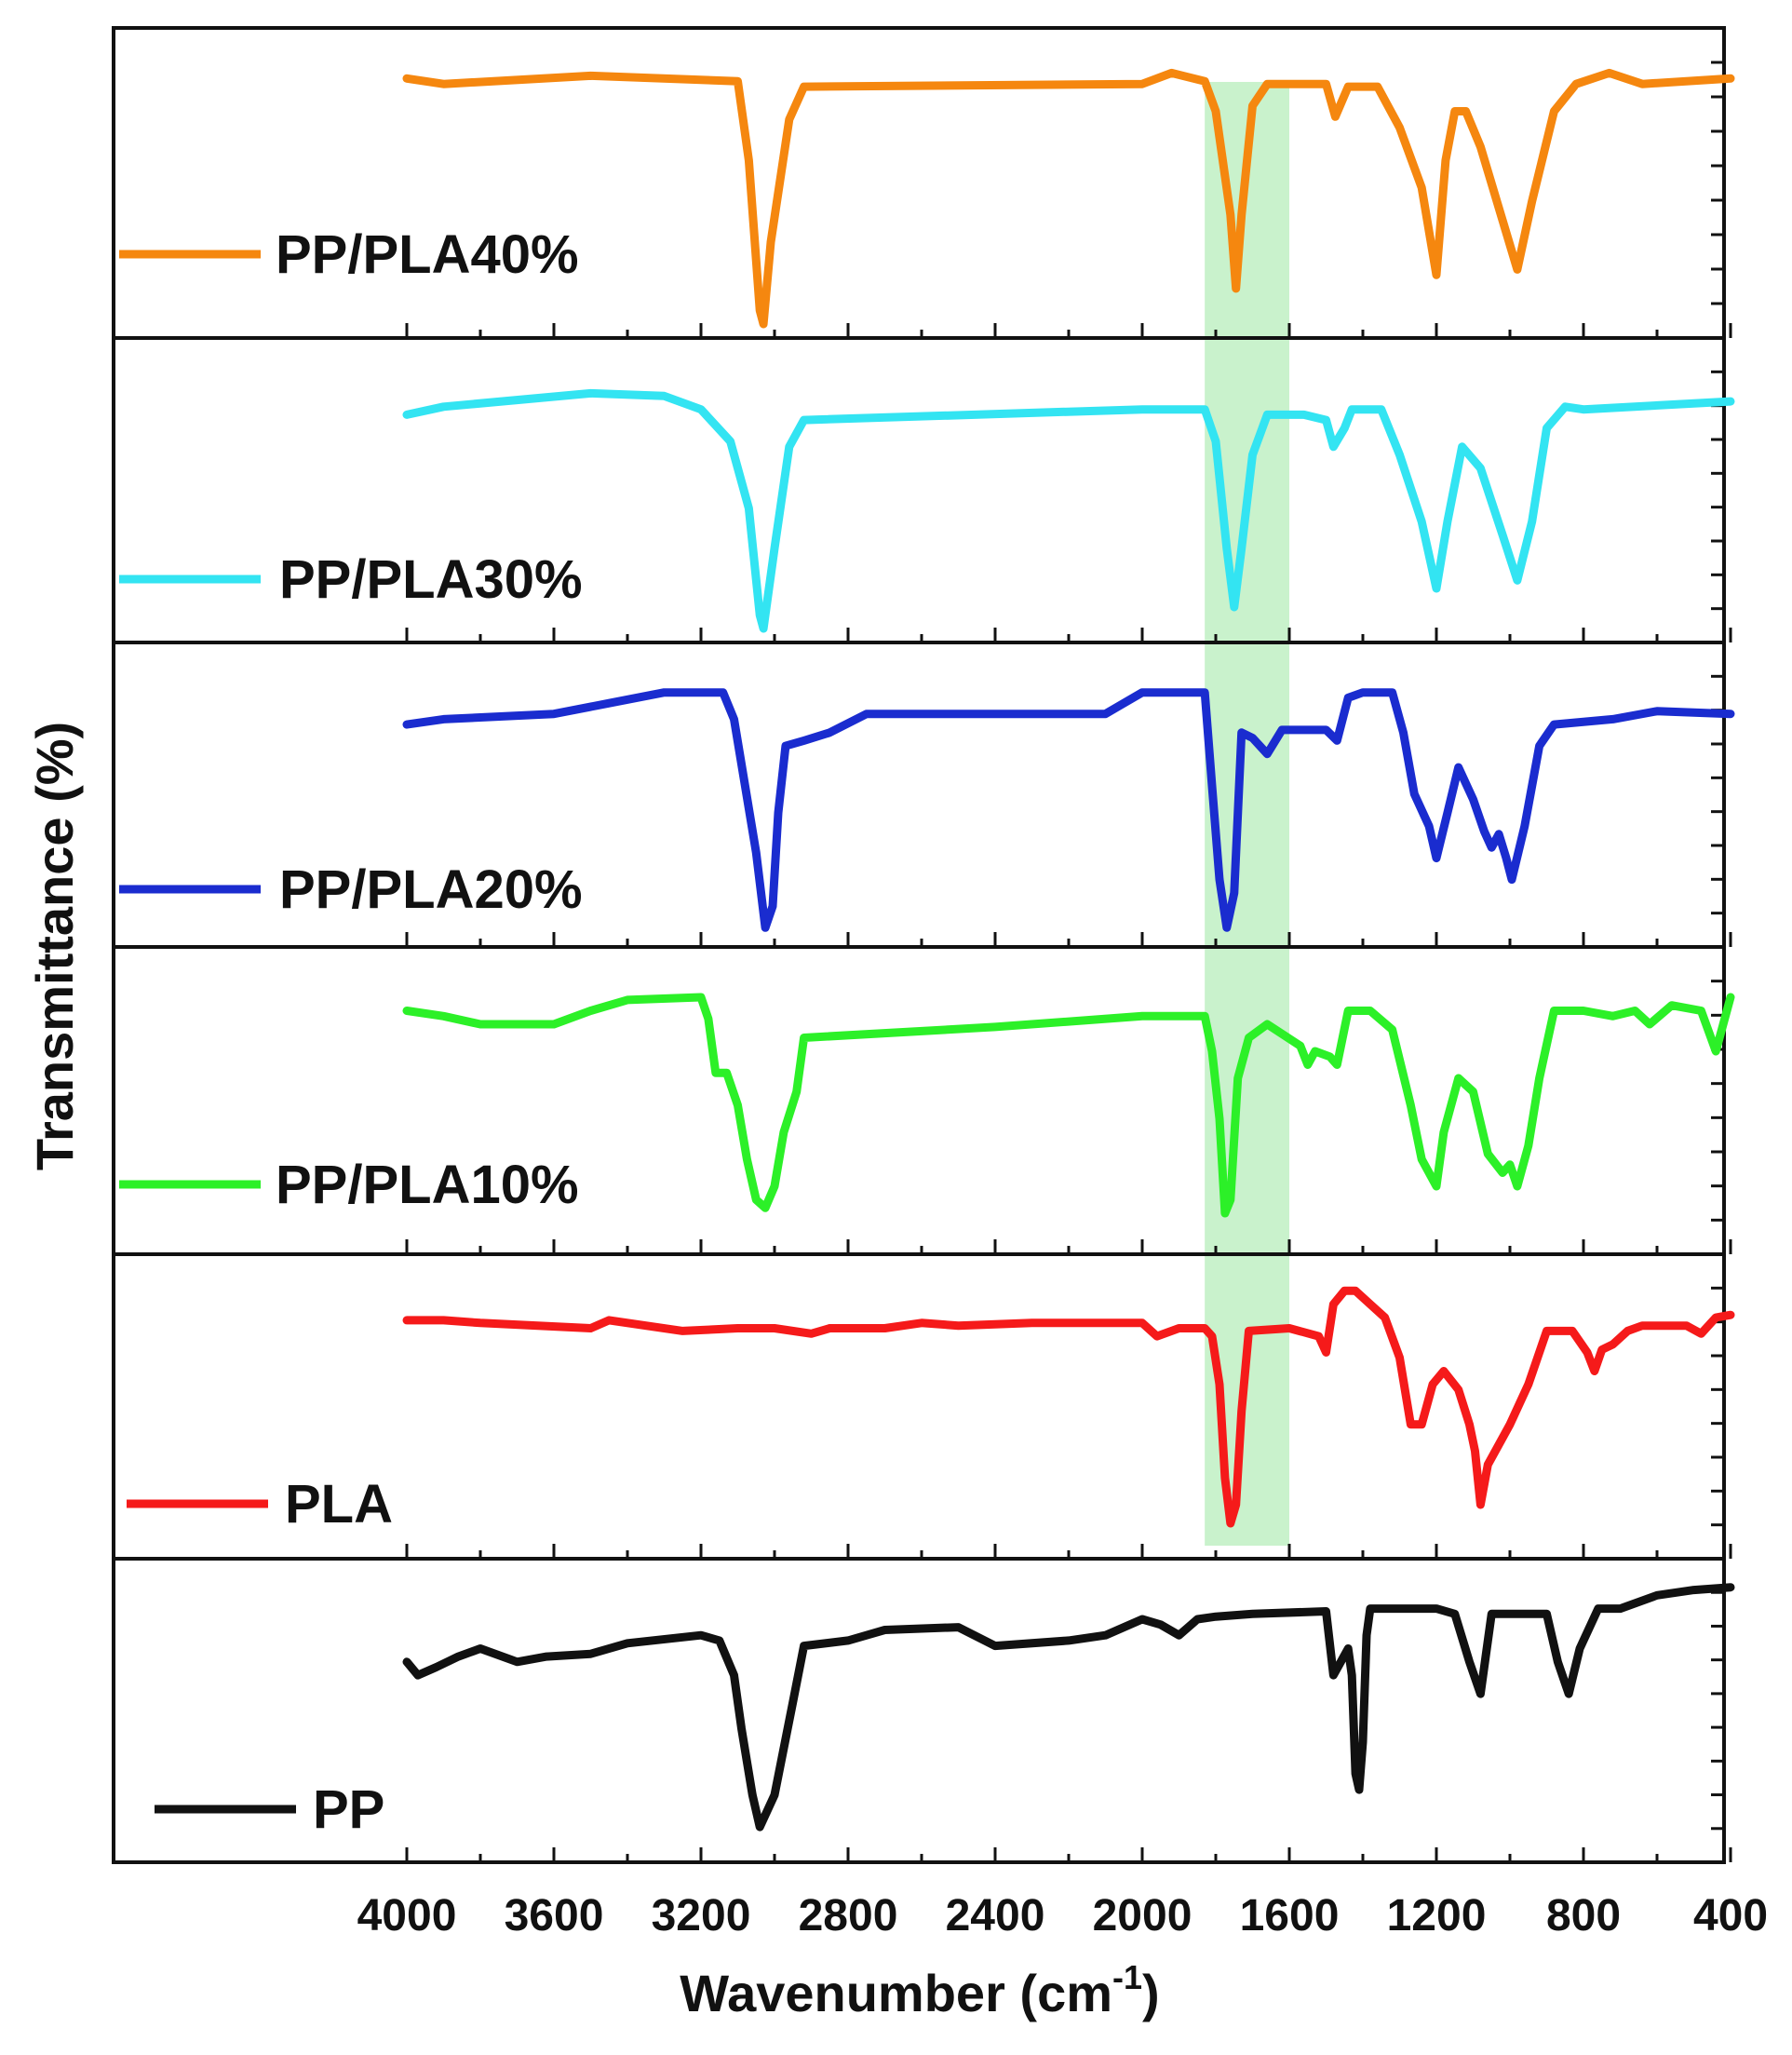 The image size is (1792, 2055). I want to click on legend-label: PP, so click(348, 1810).